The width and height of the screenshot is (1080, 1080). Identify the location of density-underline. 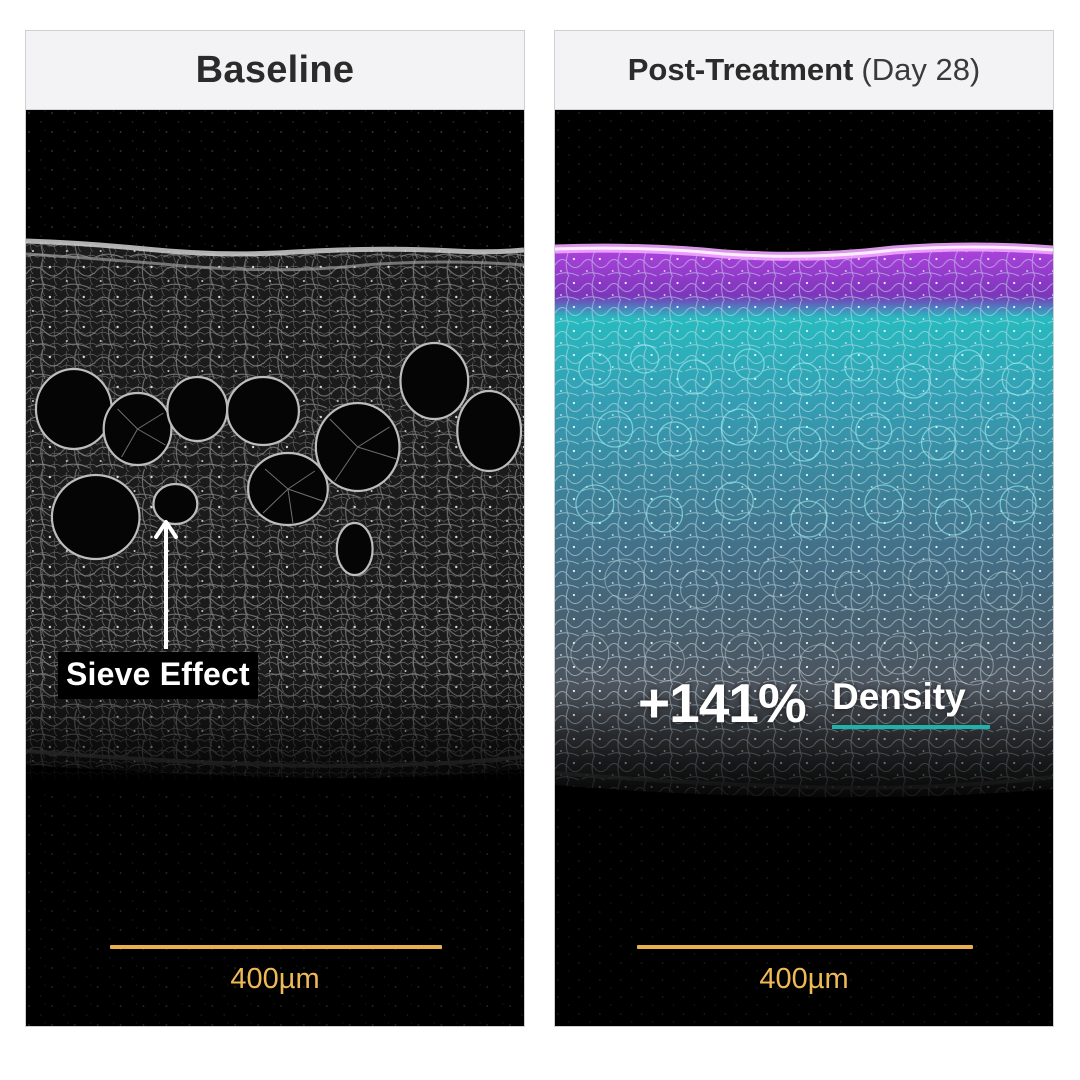
(911, 727).